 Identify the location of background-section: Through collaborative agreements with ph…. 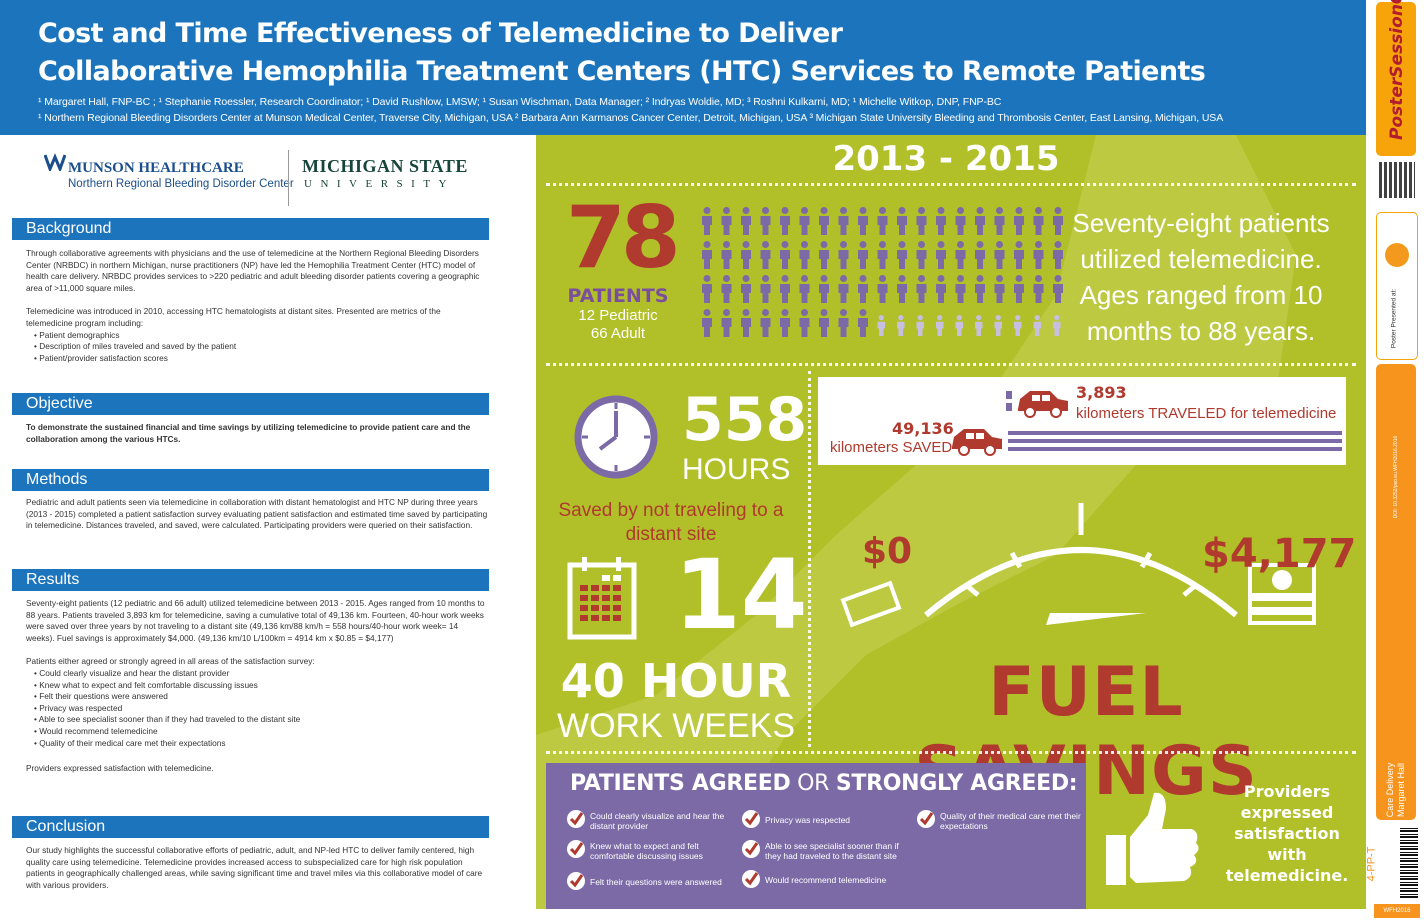
(257, 306).